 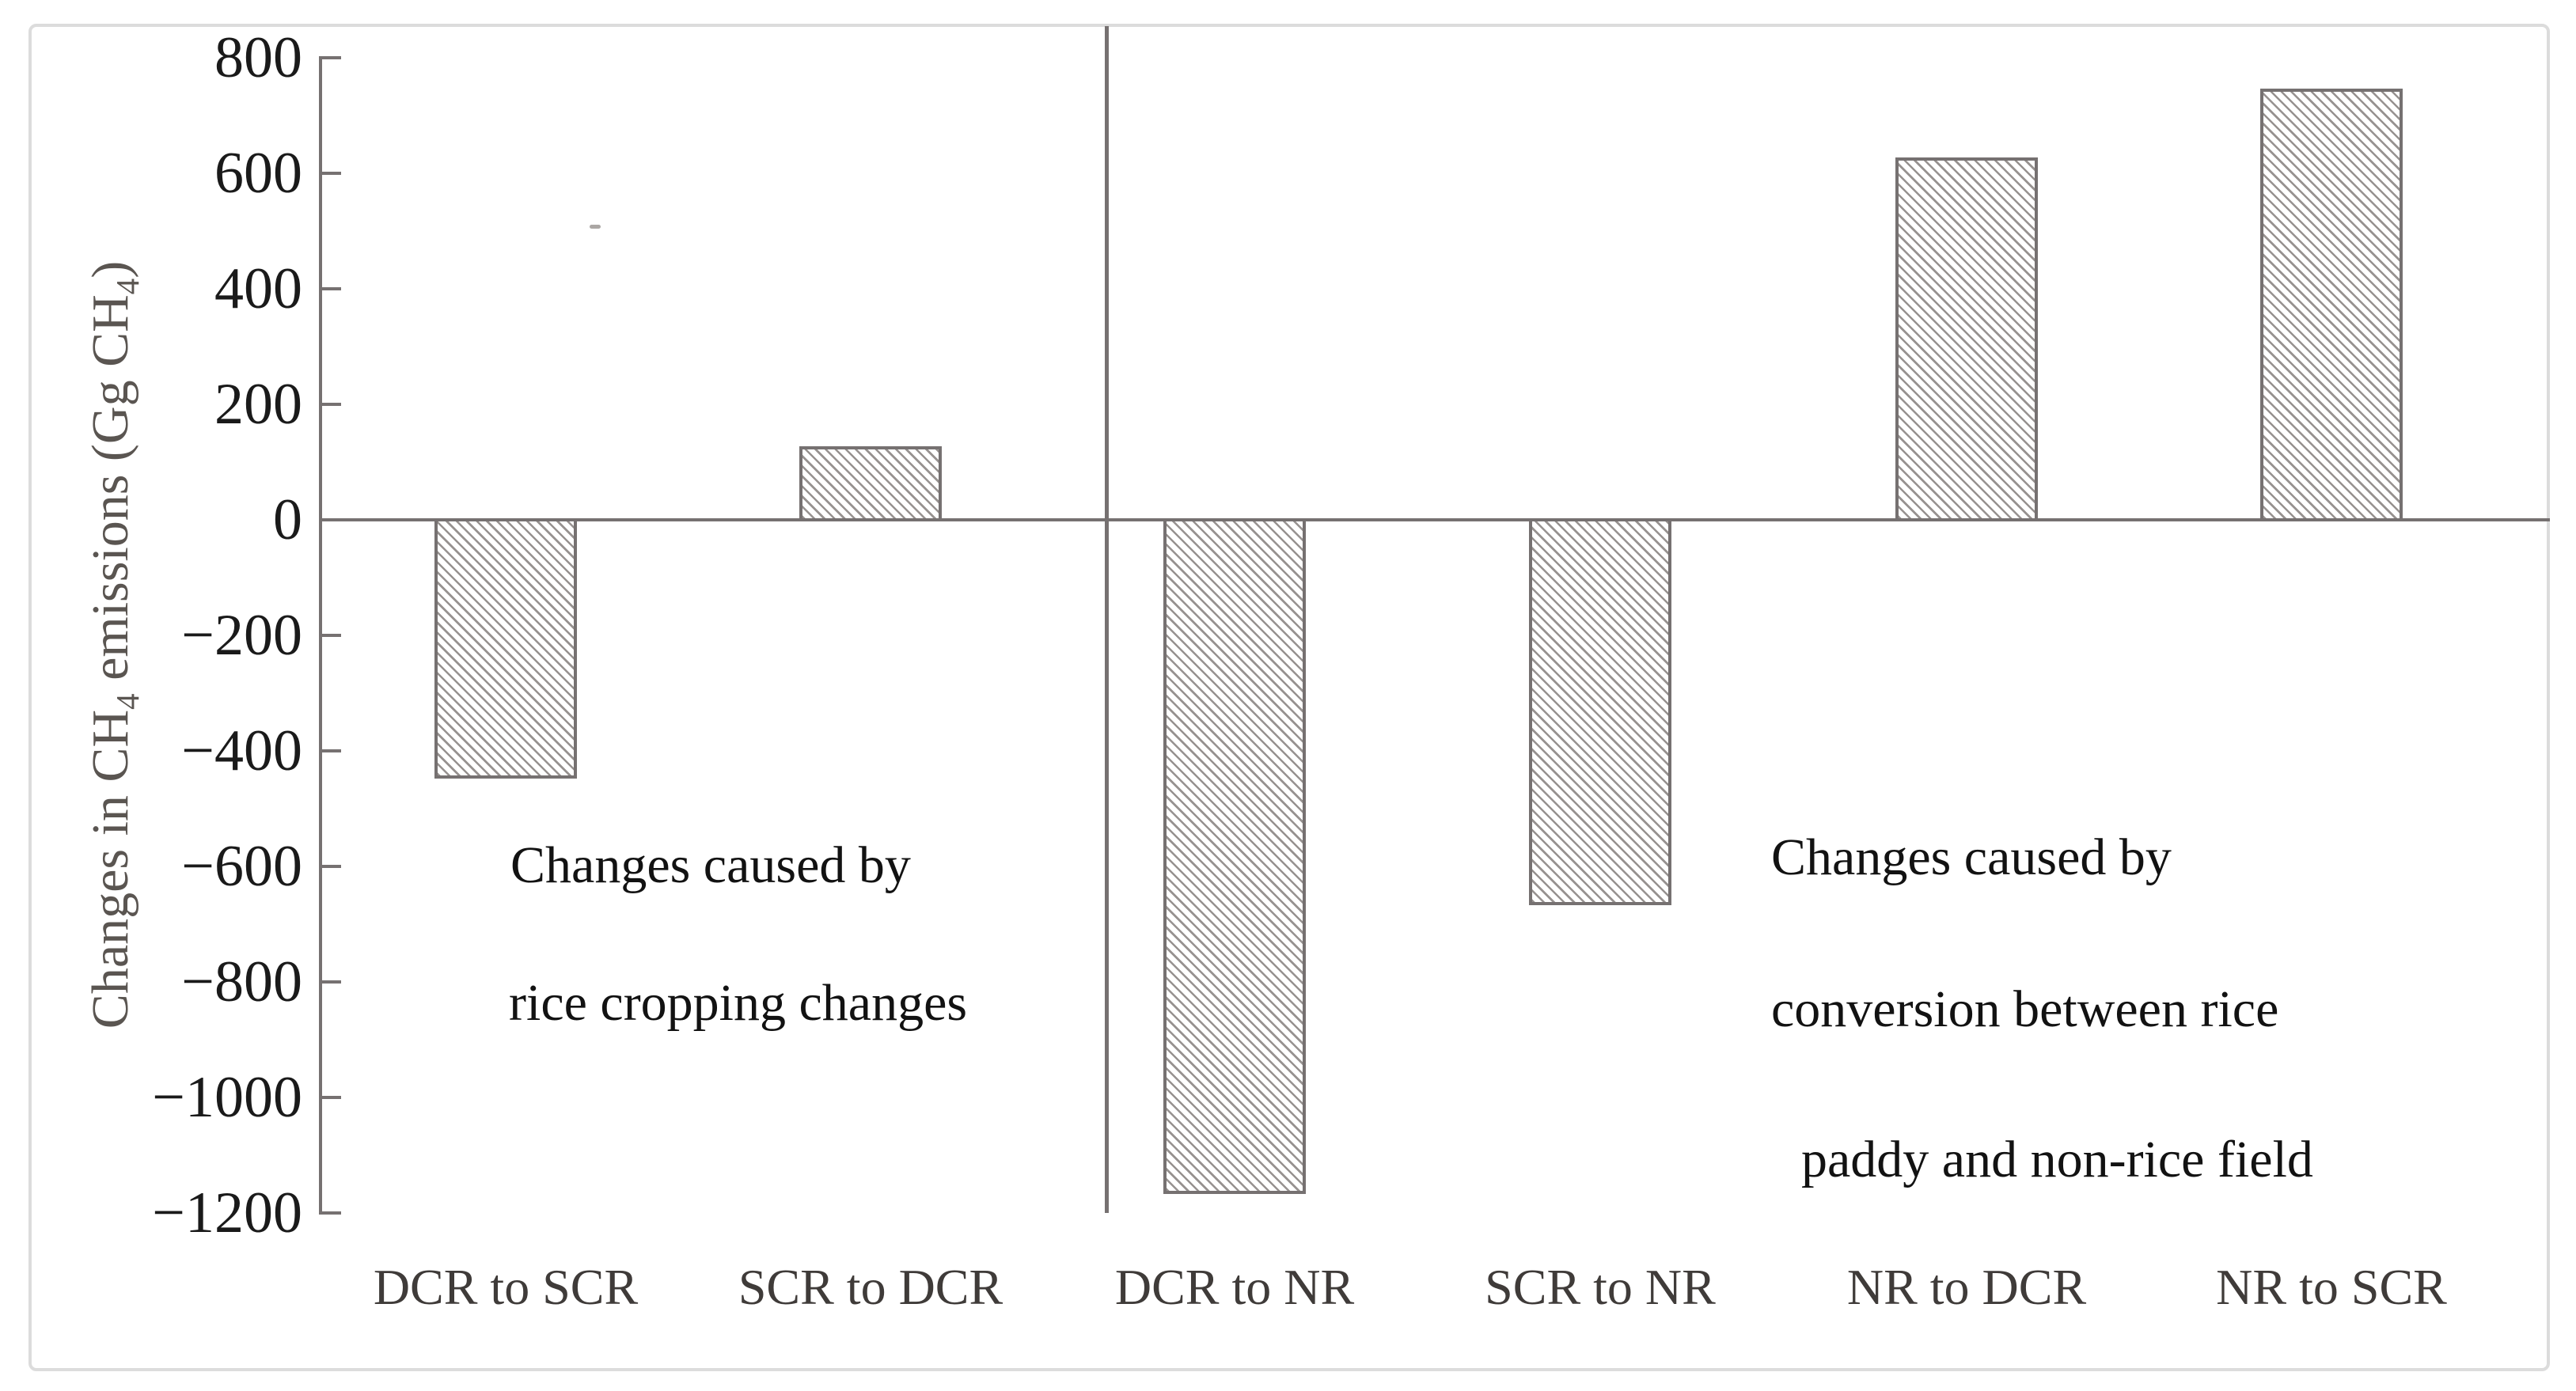 What do you see at coordinates (595, 227) in the screenshot?
I see `stray-artifact-mark` at bounding box center [595, 227].